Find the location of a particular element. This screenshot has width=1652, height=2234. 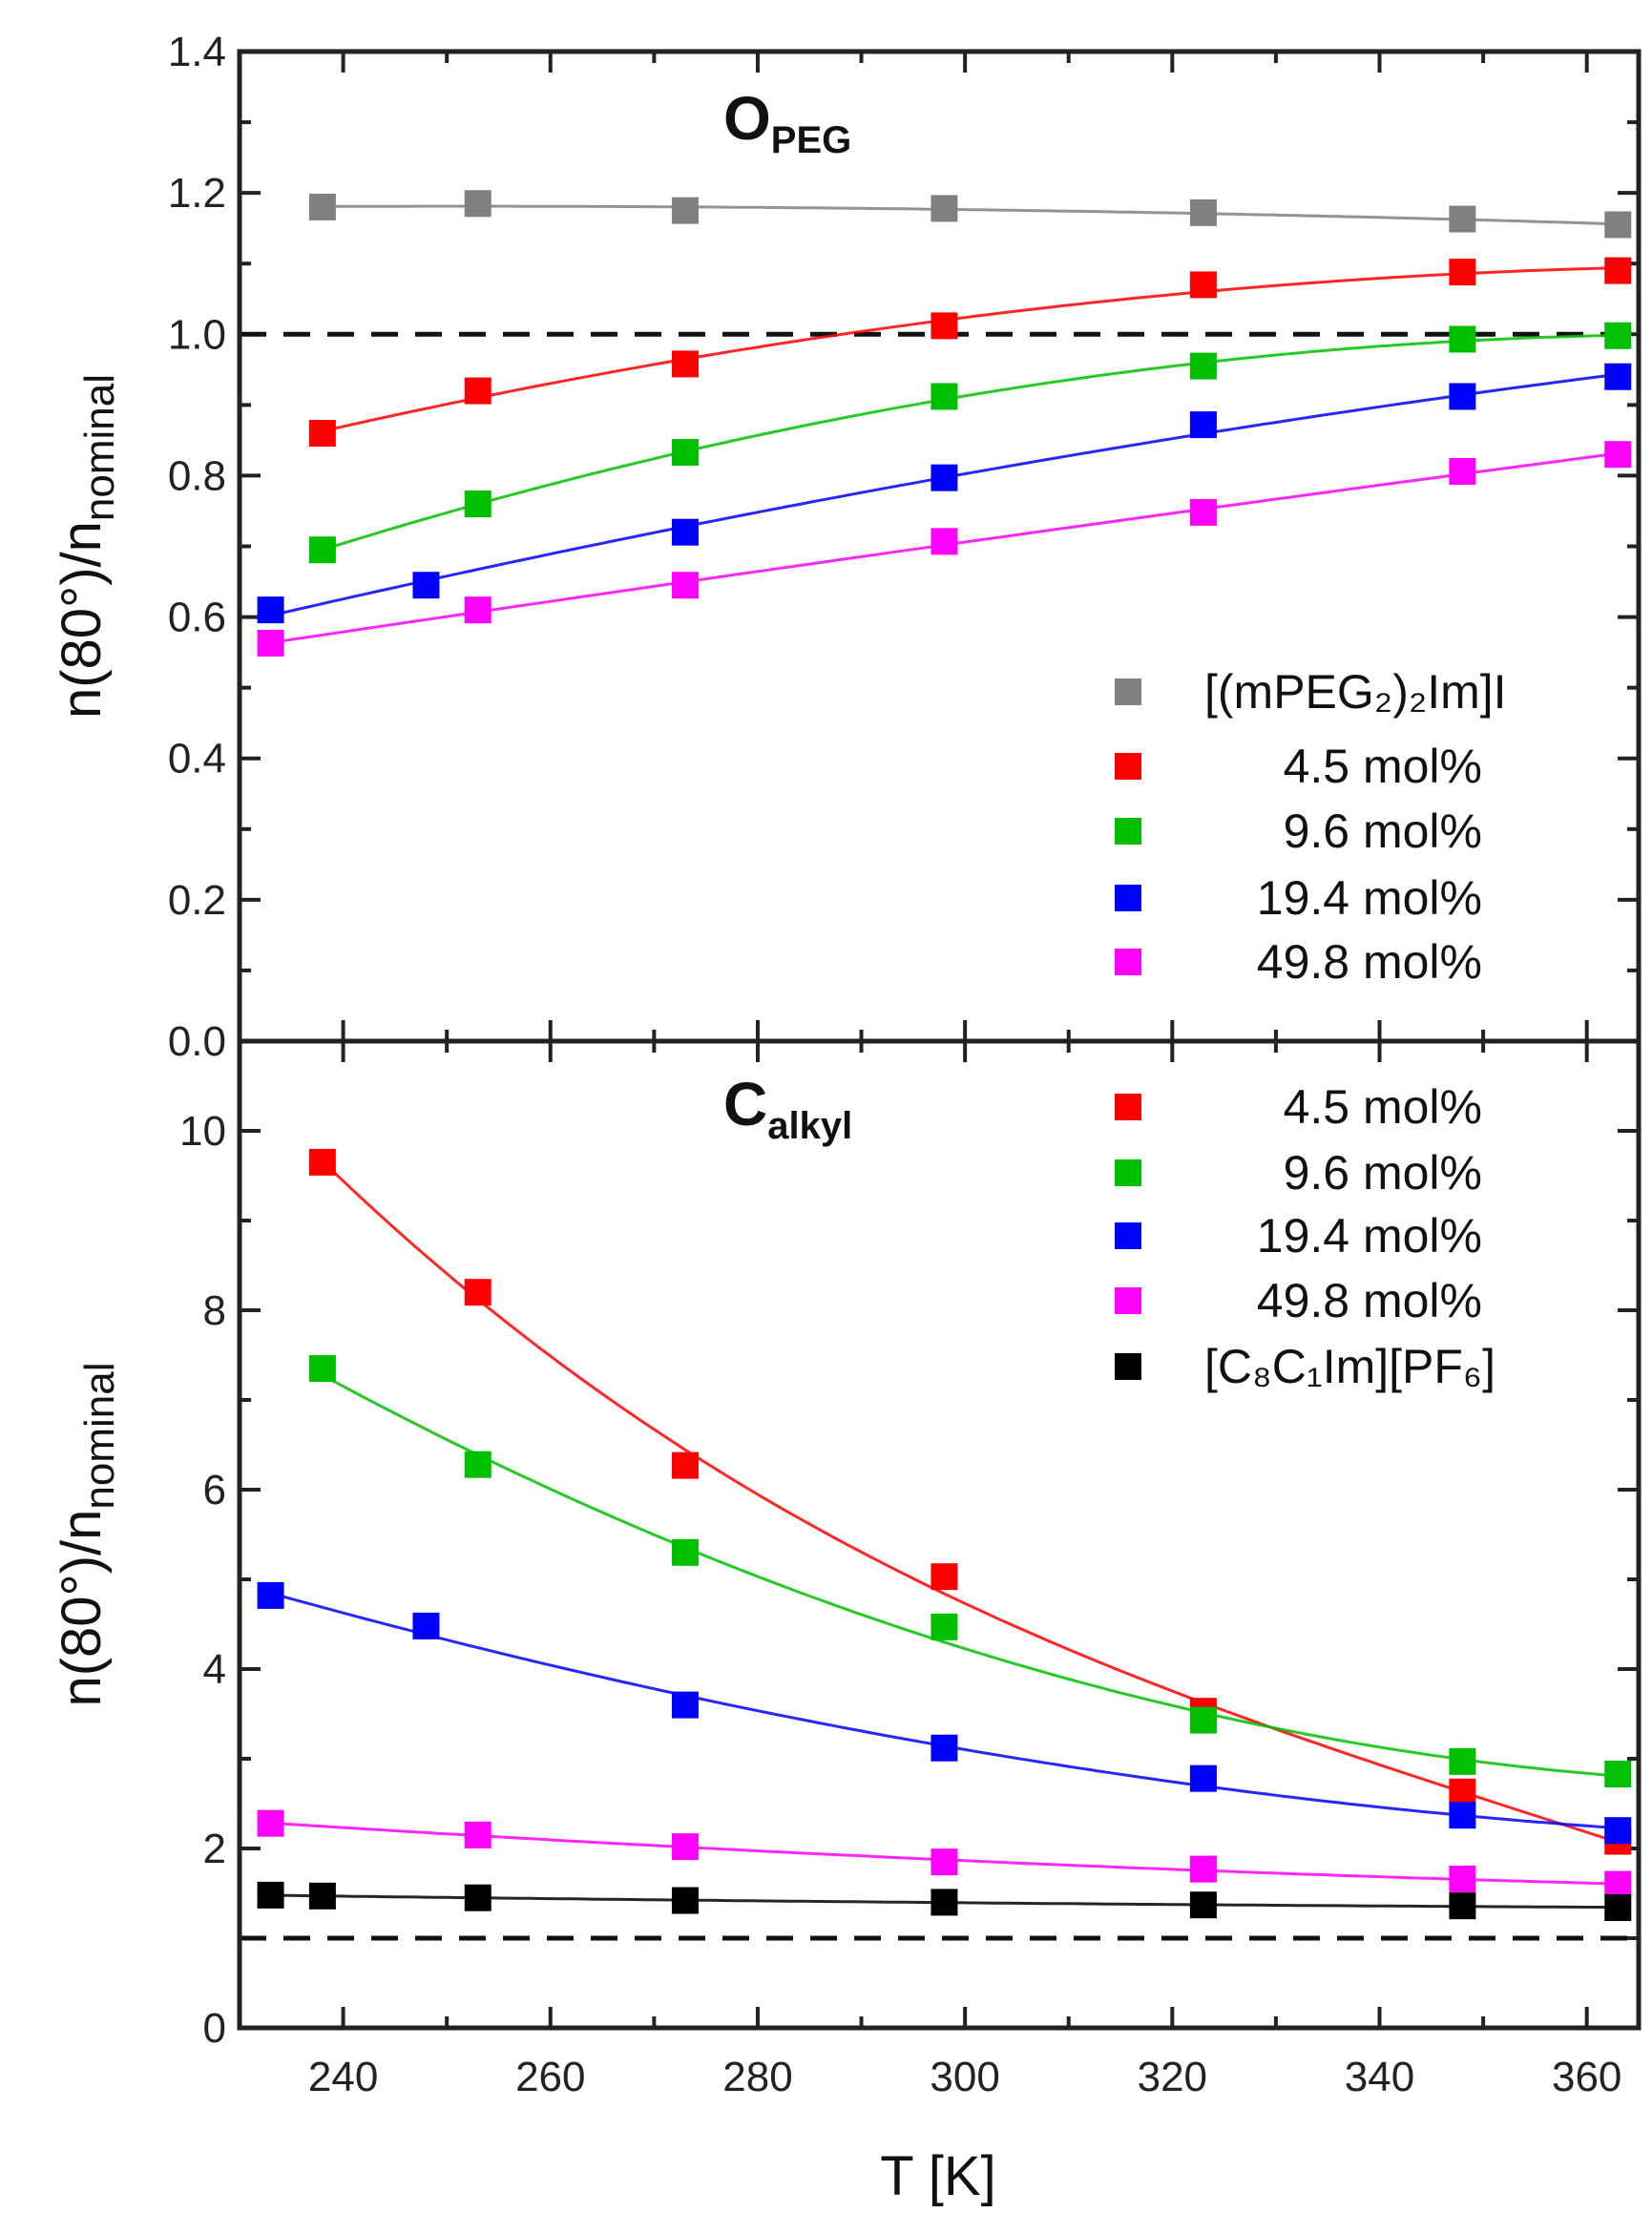

panel-title-main: O is located at coordinates (747, 118).